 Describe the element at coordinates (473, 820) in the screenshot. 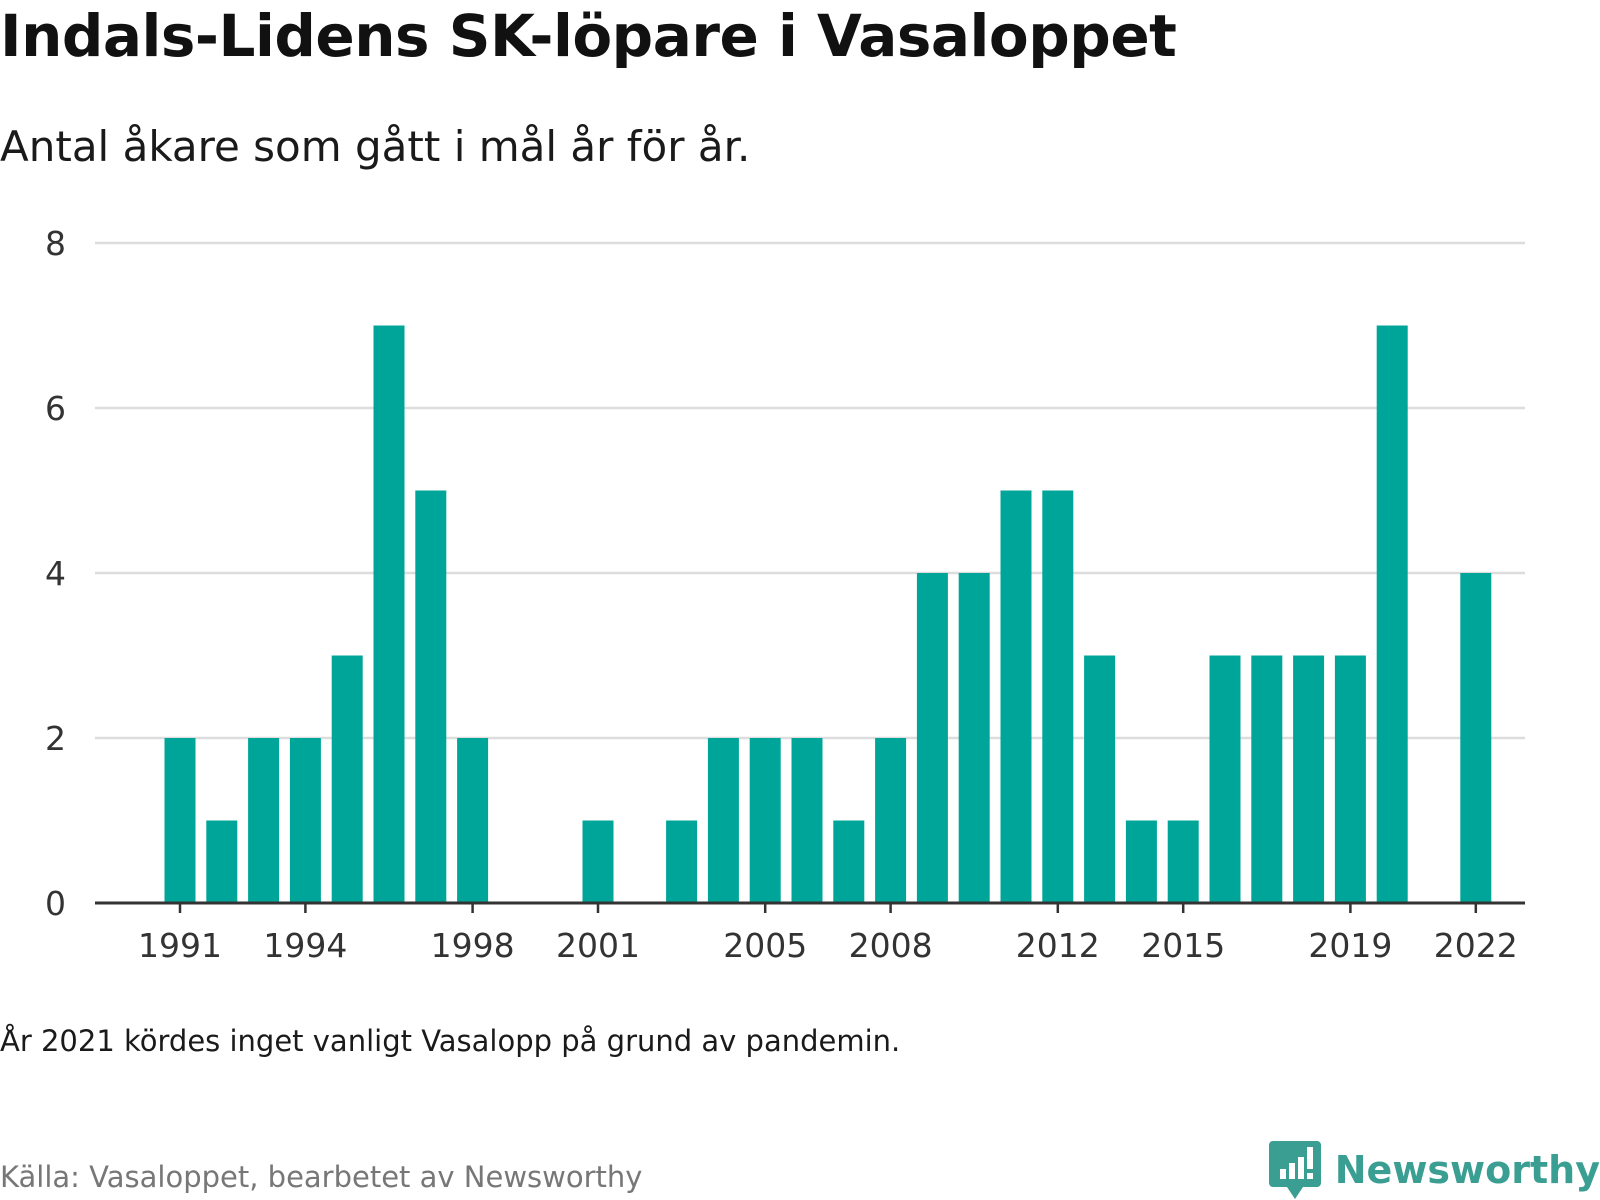

I see `bar-1998` at that location.